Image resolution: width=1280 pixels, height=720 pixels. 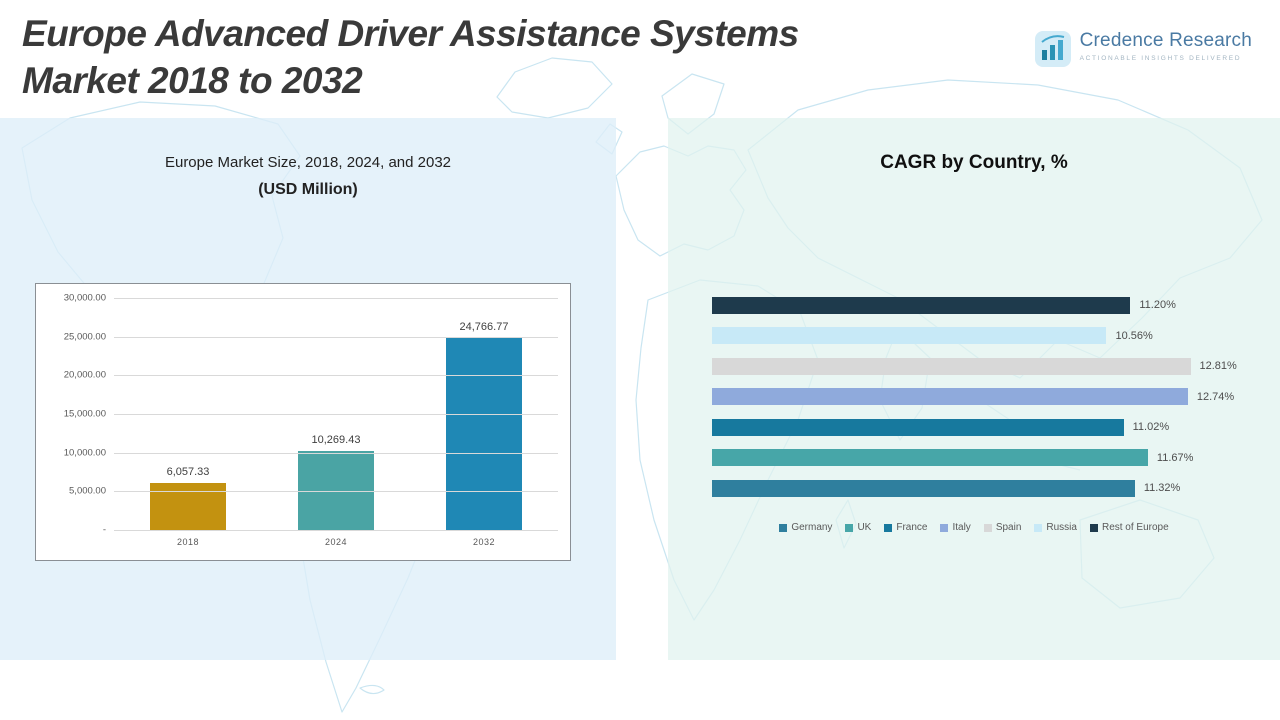 I want to click on cagr-row-spain: 12.81%, so click(x=987, y=366).